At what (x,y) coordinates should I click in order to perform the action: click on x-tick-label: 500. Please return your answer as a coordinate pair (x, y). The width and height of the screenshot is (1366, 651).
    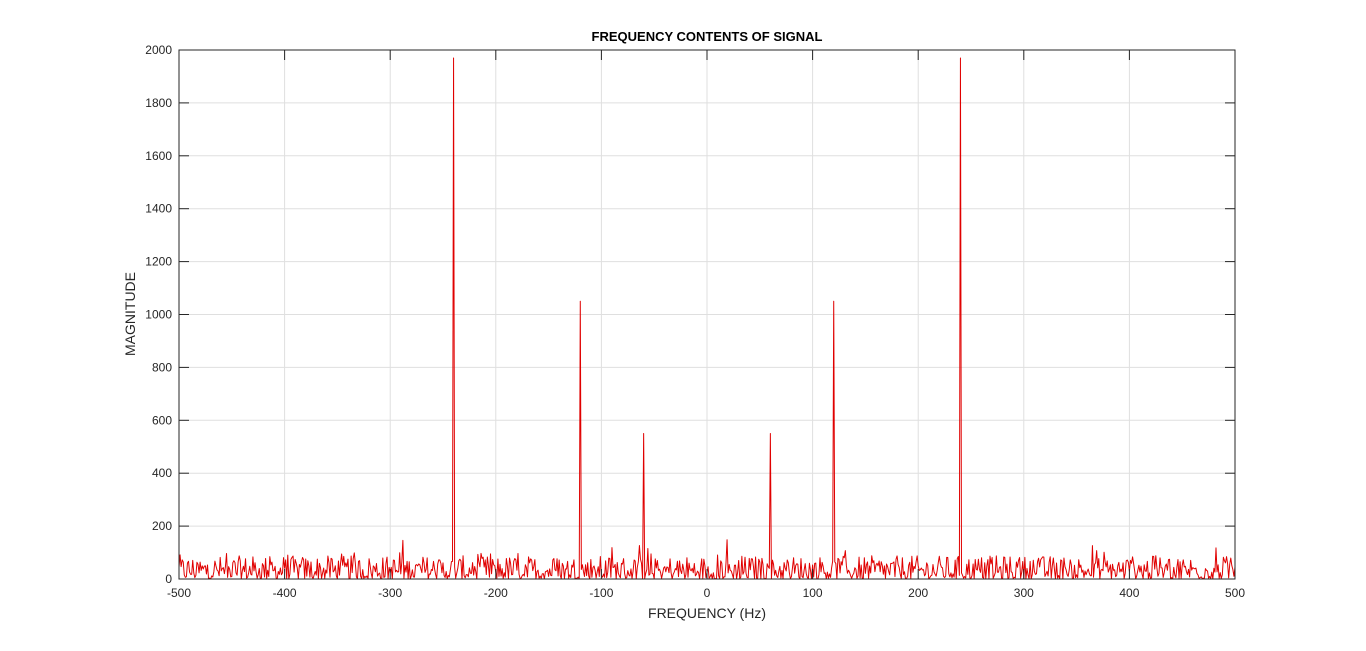
    Looking at the image, I should click on (1235, 593).